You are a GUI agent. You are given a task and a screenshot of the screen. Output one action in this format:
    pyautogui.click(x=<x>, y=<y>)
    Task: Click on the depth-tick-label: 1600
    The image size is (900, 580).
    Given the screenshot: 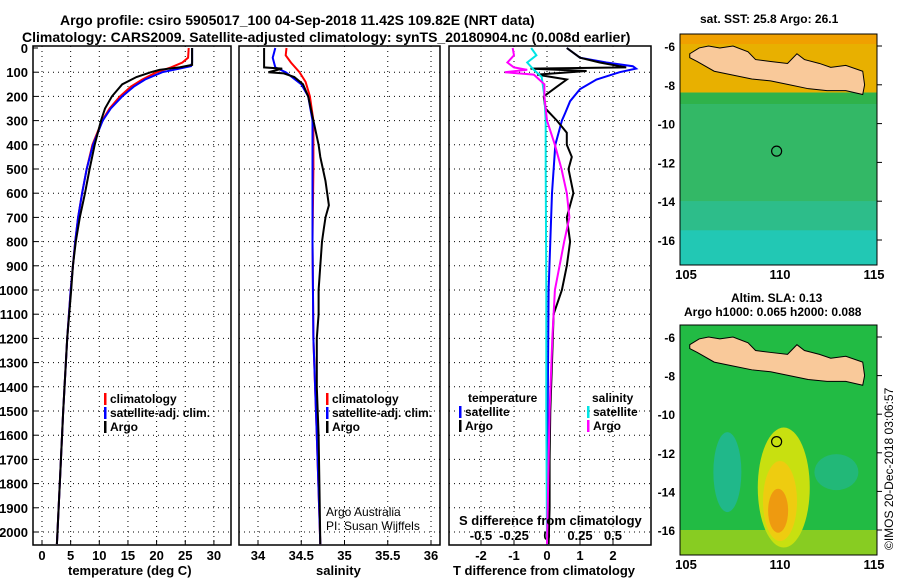 What is the action you would take?
    pyautogui.click(x=14, y=435)
    